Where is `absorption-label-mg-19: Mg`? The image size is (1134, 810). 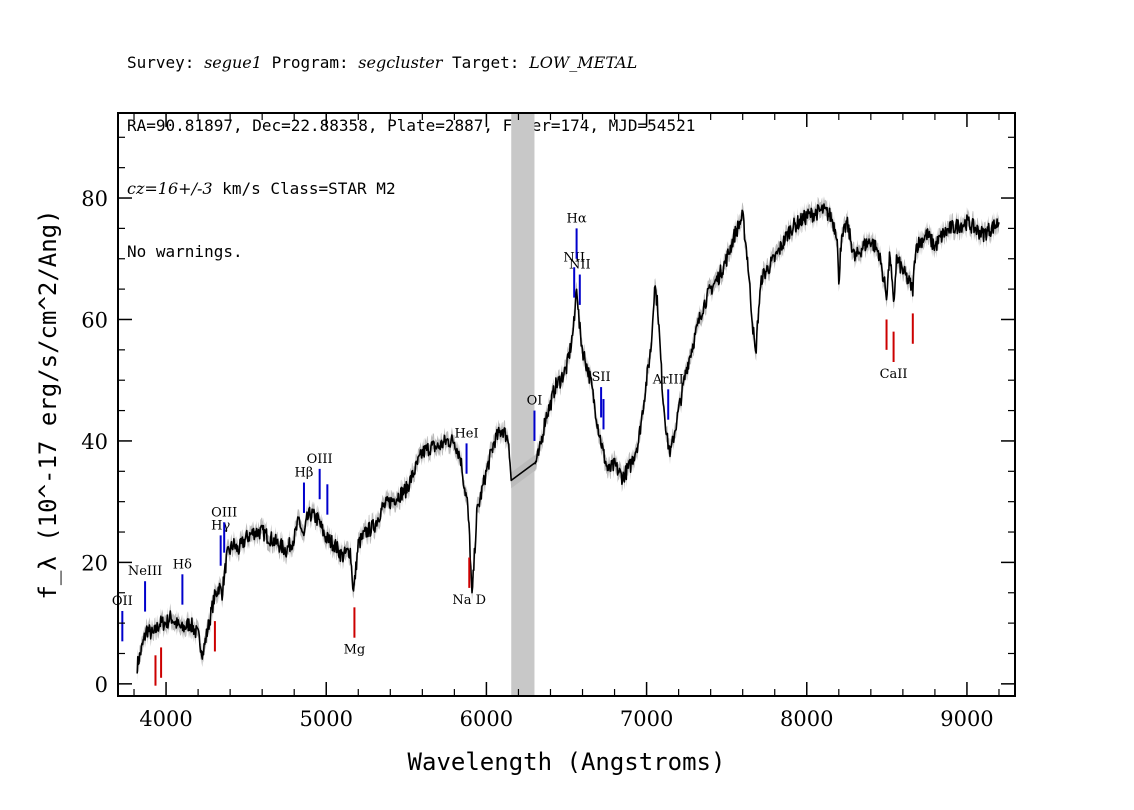 absorption-label-mg-19: Mg is located at coordinates (355, 650).